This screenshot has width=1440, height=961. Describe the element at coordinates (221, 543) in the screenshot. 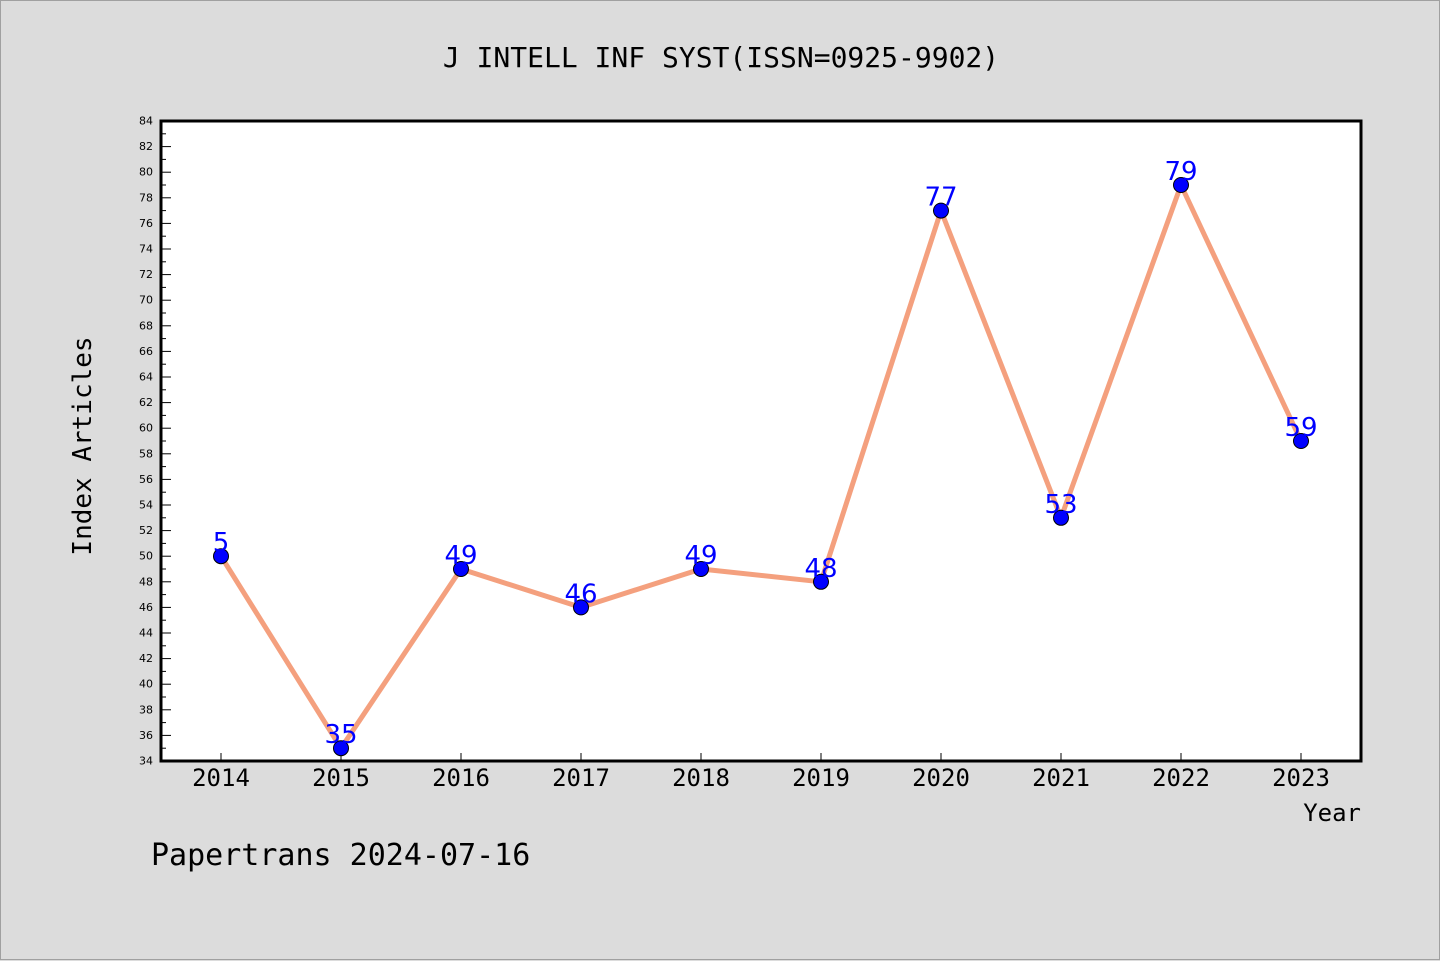

I see `data-label: 5` at that location.